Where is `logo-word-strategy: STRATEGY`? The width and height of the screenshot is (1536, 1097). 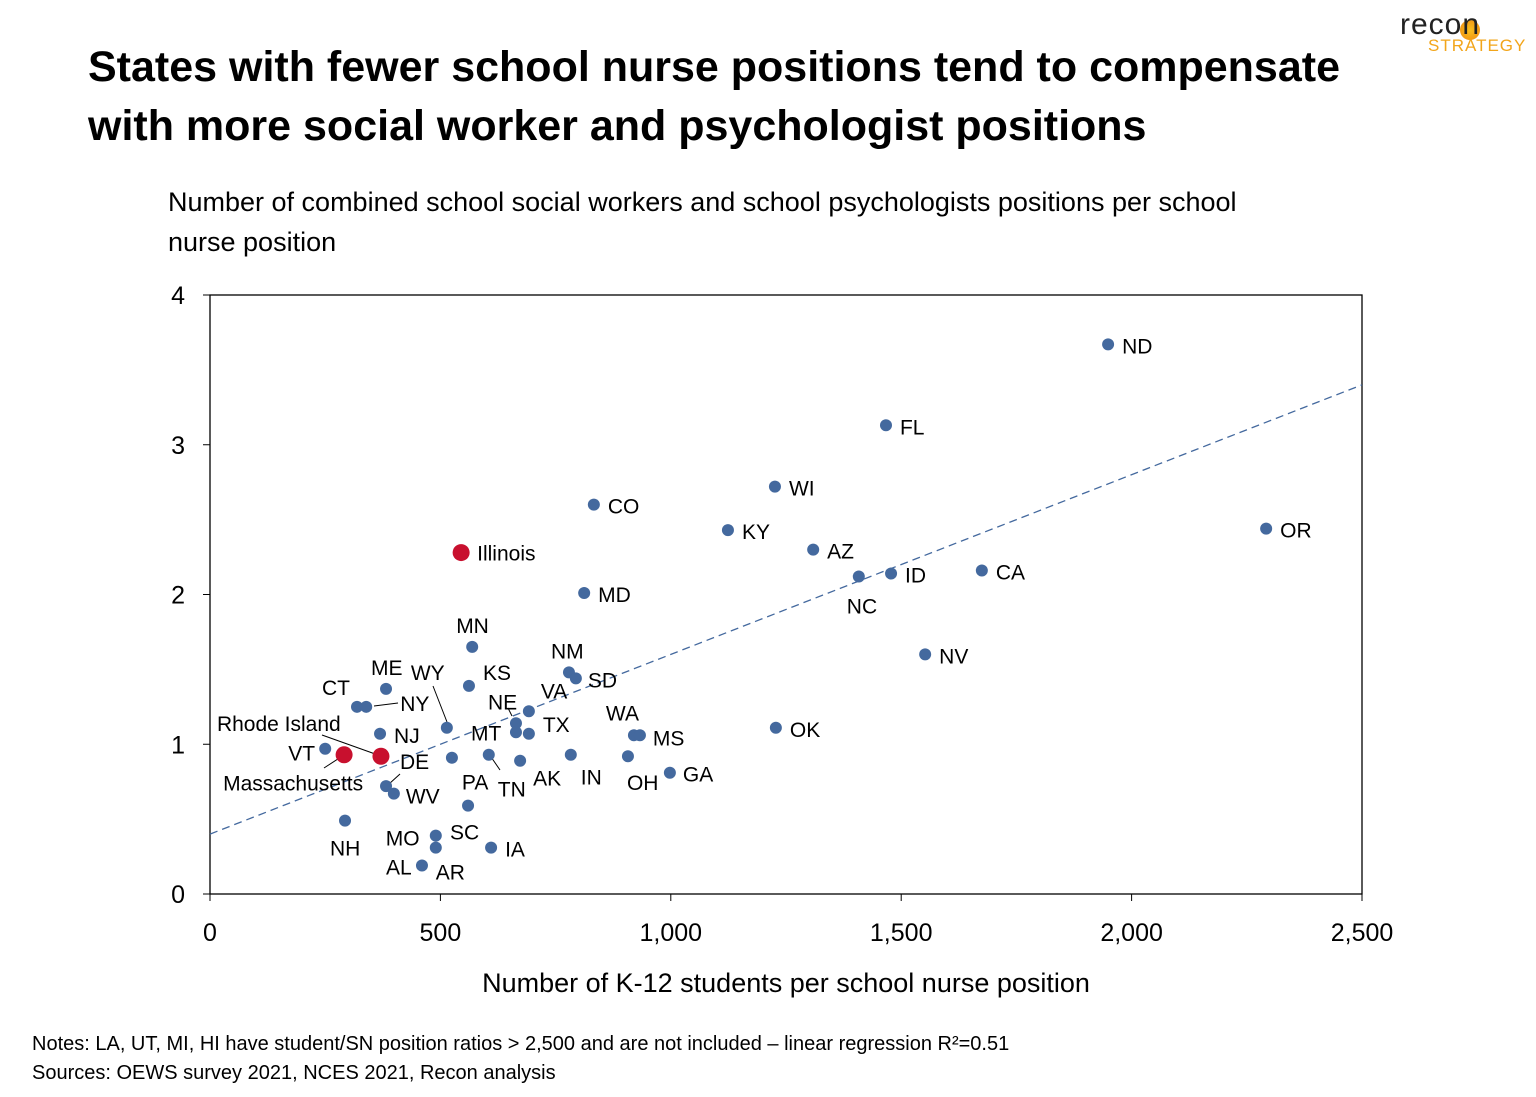 logo-word-strategy: STRATEGY is located at coordinates (1477, 45).